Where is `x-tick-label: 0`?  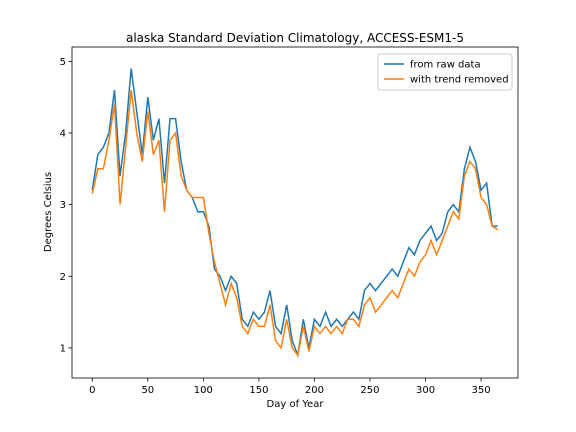
x-tick-label: 0 is located at coordinates (92, 390).